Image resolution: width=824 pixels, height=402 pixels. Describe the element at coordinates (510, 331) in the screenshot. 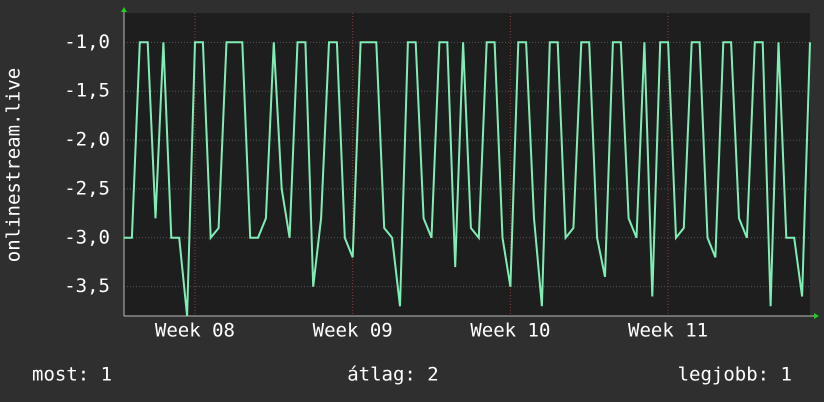

I see `x-tick-label: Week 10` at that location.